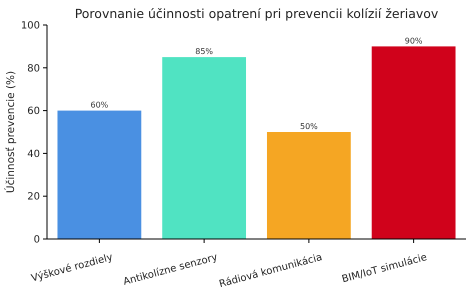 This screenshot has width=474, height=296. Describe the element at coordinates (413, 41) in the screenshot. I see `data-label: 90%` at that location.